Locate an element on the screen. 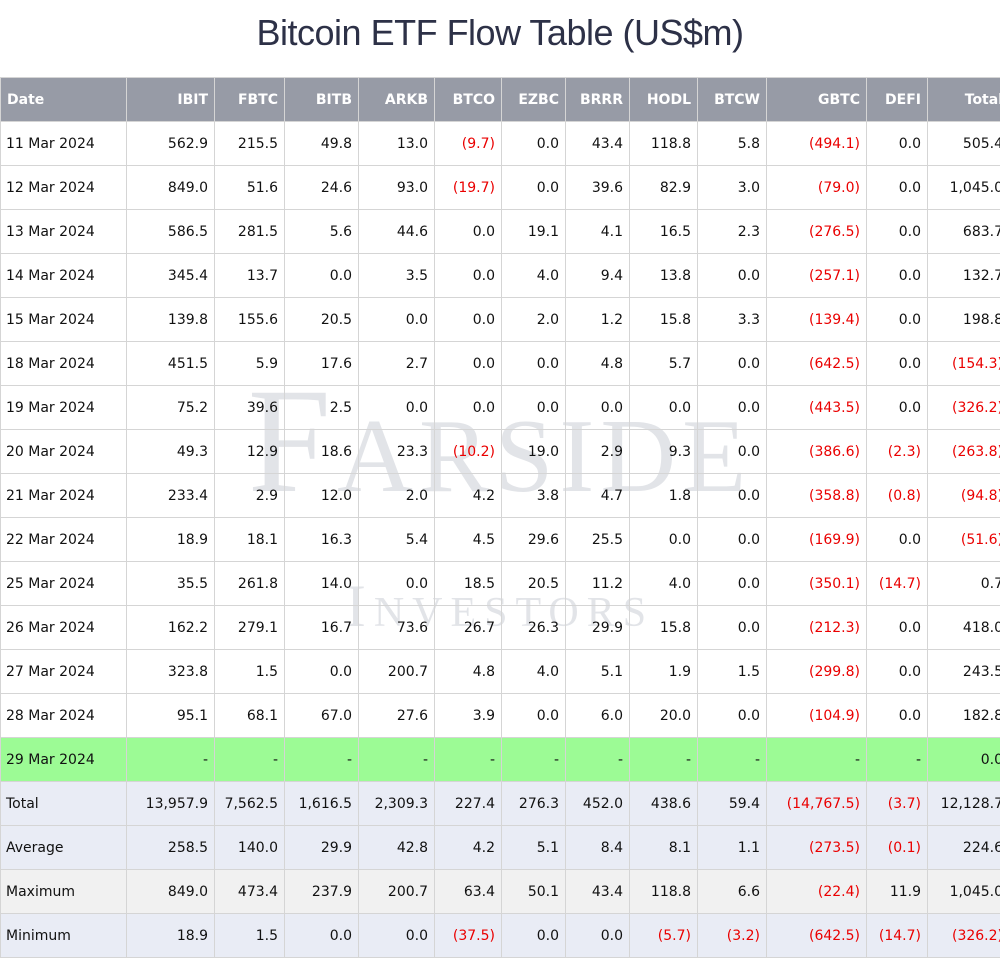  cell-bitb: 14.0 is located at coordinates (322, 584).